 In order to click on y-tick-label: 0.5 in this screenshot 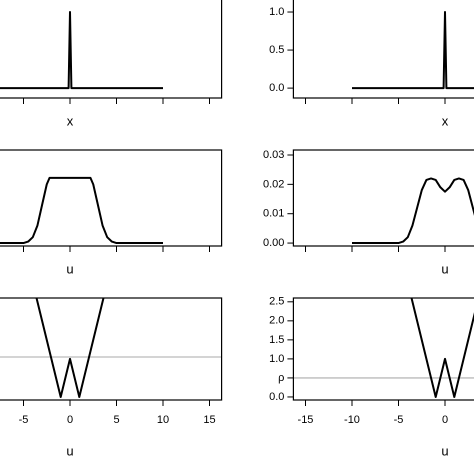, I will do `click(276, 50)`.